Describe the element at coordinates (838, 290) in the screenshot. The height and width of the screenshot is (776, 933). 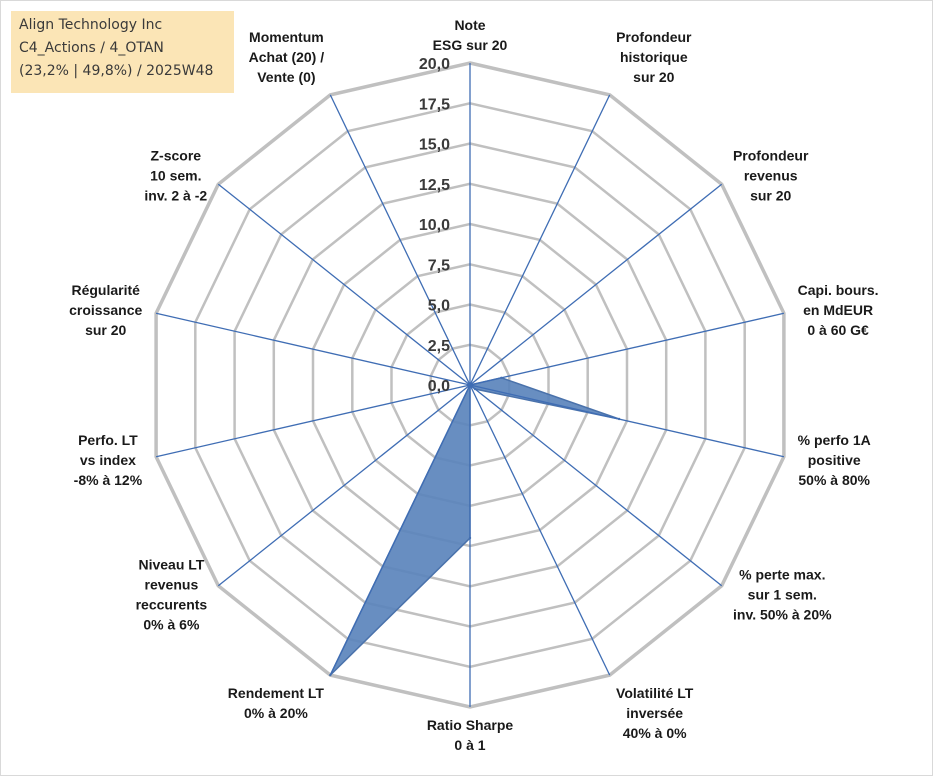
I see `axis-label-3-line-0: Capi. bours.` at that location.